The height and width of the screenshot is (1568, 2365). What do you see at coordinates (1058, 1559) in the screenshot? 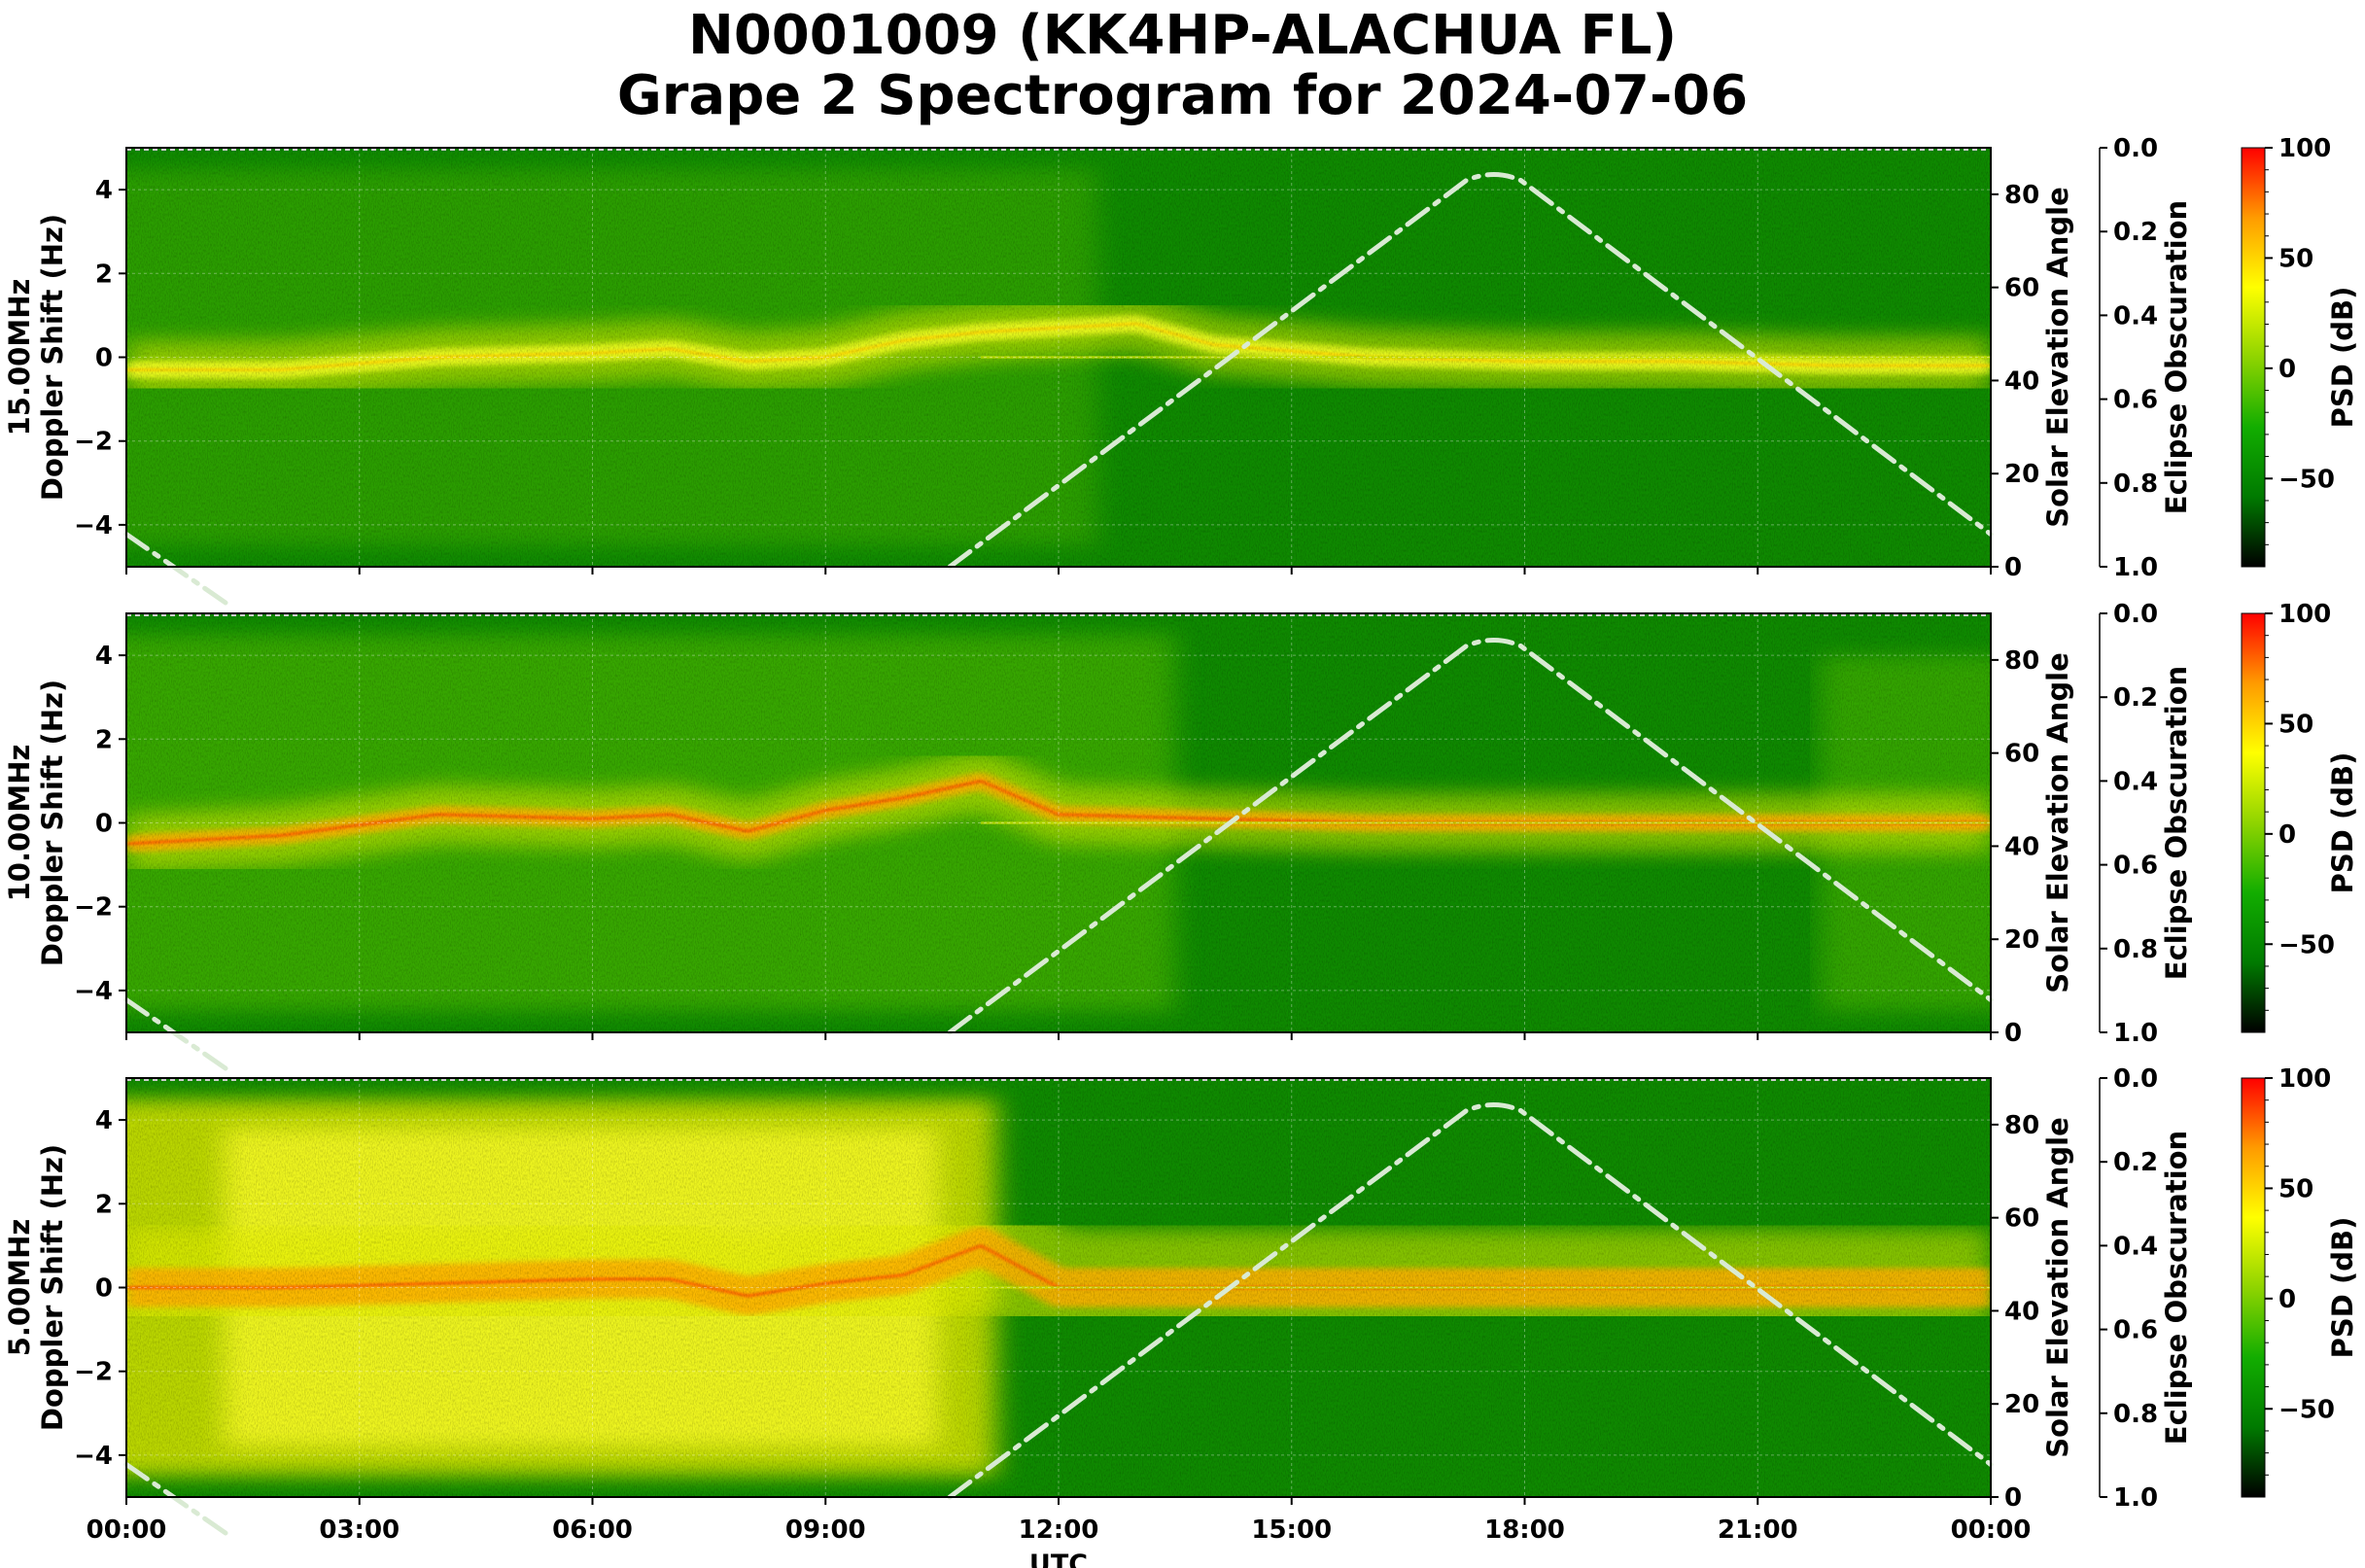
I see `x-axis-label: UTC` at bounding box center [1058, 1559].